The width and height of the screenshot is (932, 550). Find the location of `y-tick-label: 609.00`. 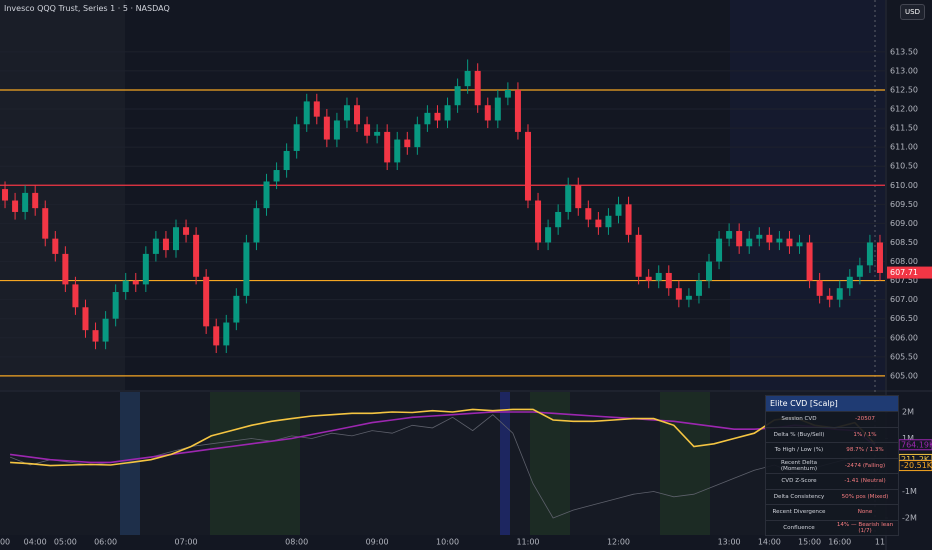

y-tick-label: 609.00 is located at coordinates (904, 223).